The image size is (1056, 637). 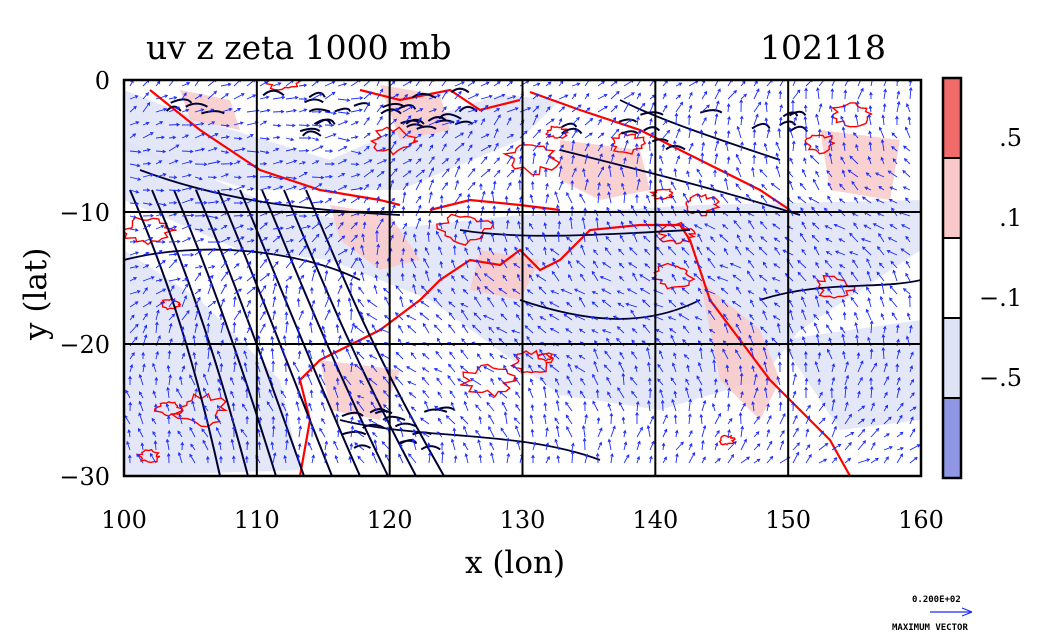 I want to click on y-axis-label: y (lat), so click(x=36, y=293).